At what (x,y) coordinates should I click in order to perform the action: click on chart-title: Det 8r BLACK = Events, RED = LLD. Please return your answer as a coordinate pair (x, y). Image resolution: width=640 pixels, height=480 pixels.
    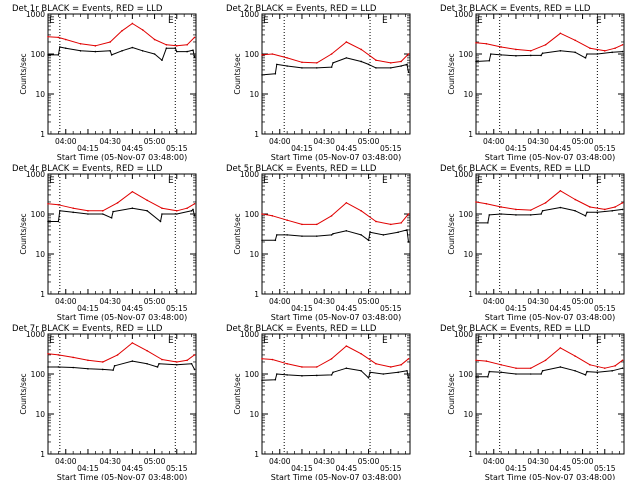
    Looking at the image, I should click on (301, 329).